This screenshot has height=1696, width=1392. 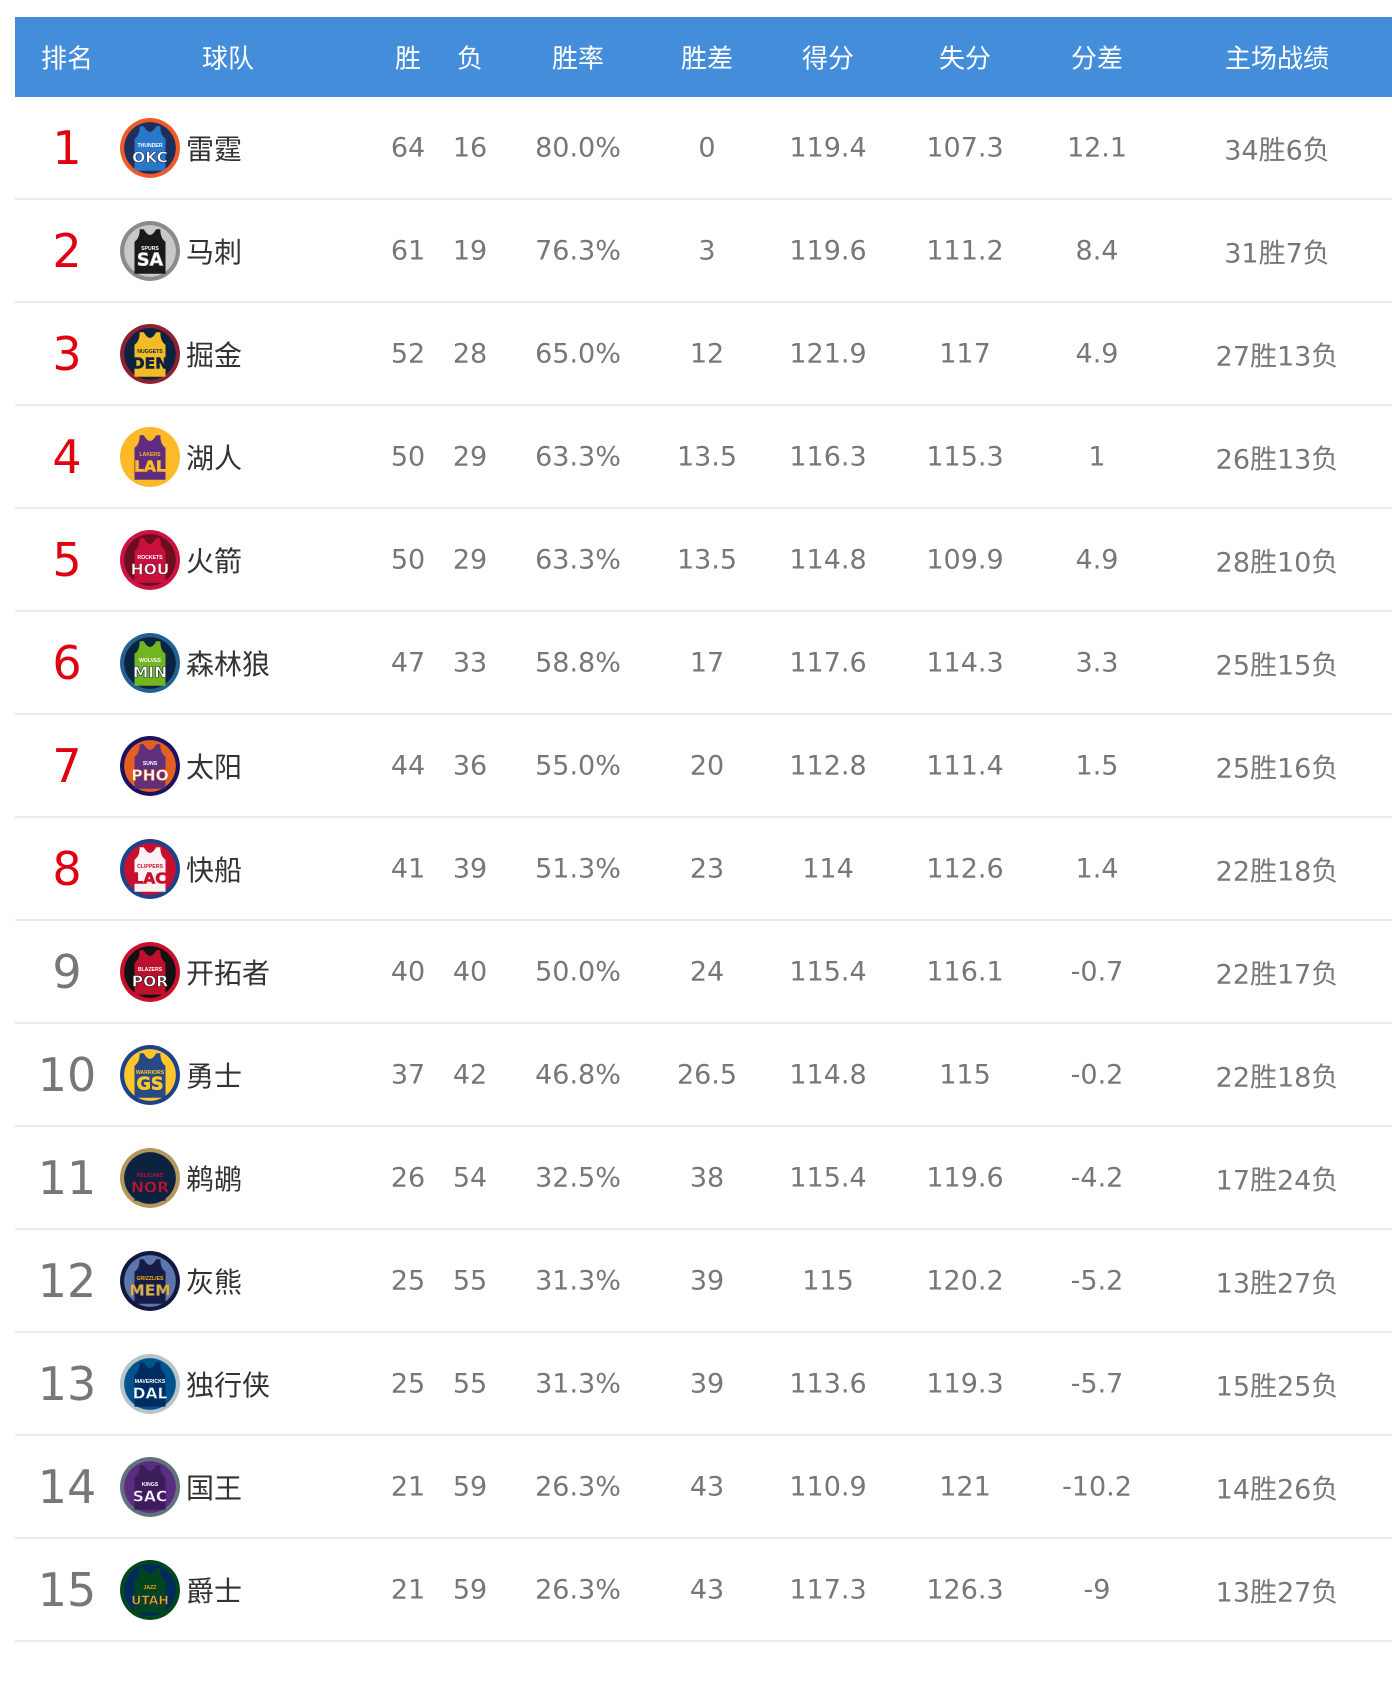 What do you see at coordinates (965, 559) in the screenshot?
I see `points-against-cell: 109.9` at bounding box center [965, 559].